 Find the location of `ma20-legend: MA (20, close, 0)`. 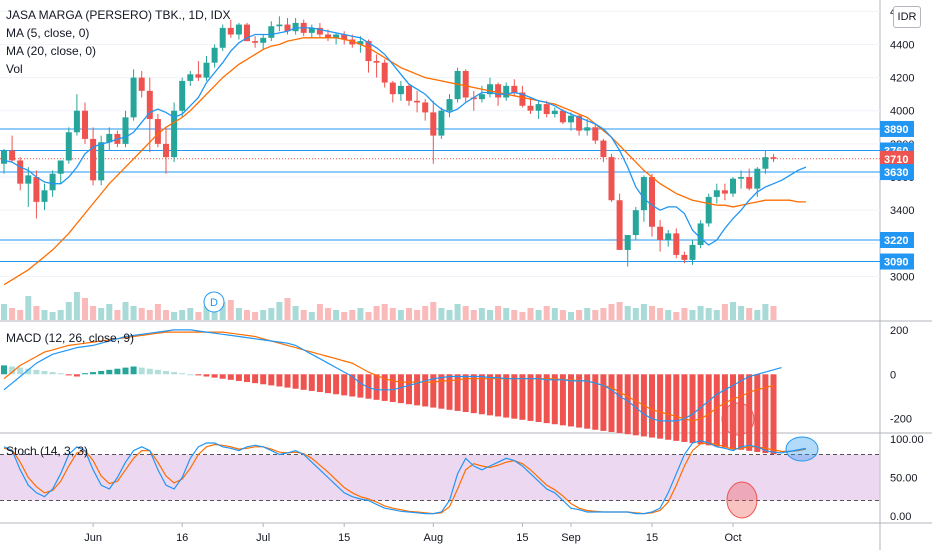

ma20-legend: MA (20, close, 0) is located at coordinates (51, 51).